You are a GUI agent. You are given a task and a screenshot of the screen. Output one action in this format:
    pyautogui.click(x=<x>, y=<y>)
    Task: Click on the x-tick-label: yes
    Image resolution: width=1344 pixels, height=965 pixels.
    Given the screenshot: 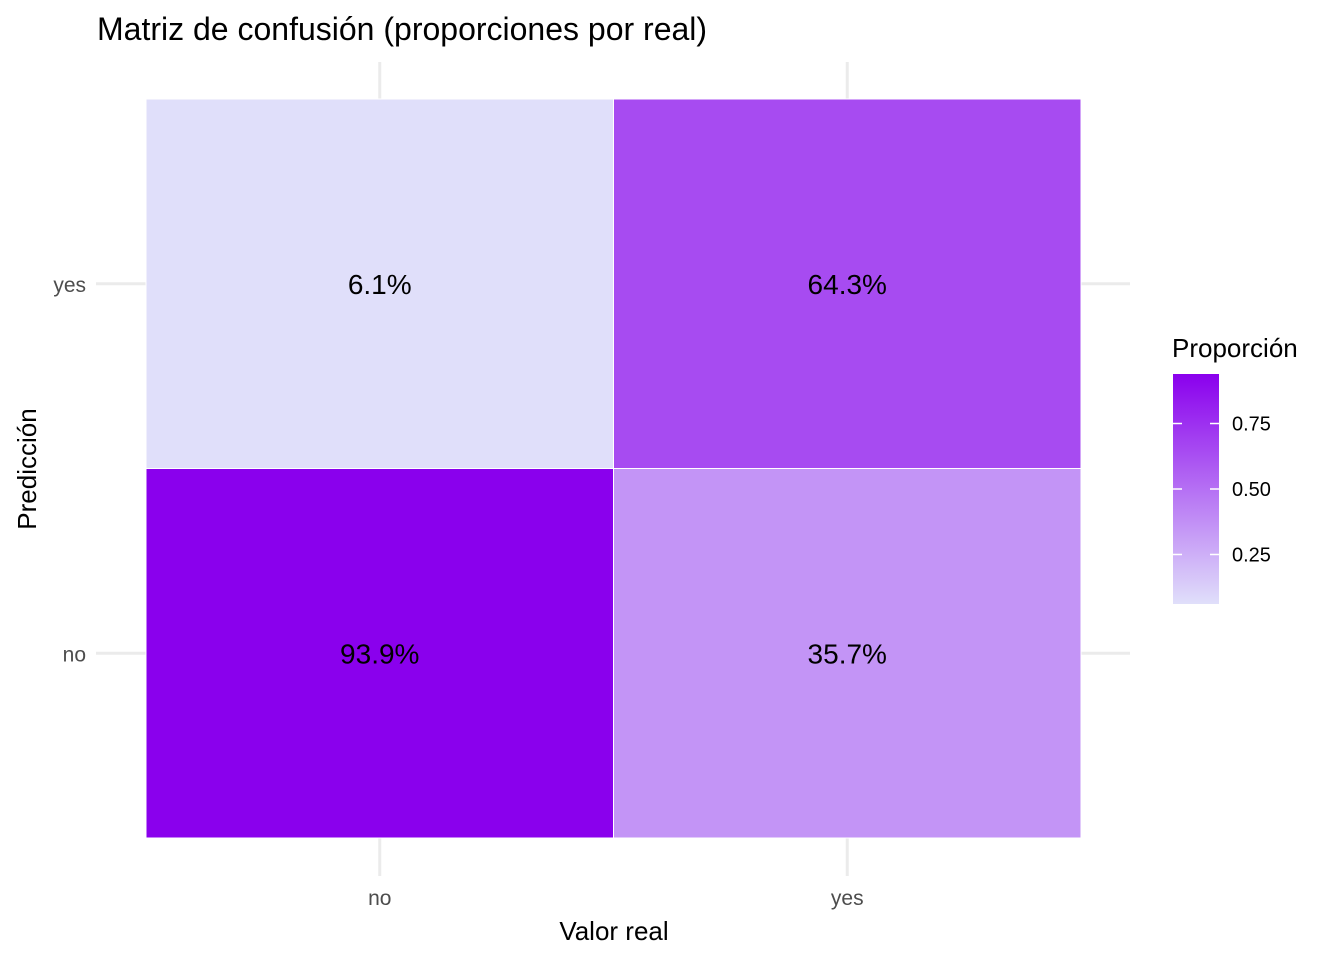 What is the action you would take?
    pyautogui.click(x=847, y=898)
    